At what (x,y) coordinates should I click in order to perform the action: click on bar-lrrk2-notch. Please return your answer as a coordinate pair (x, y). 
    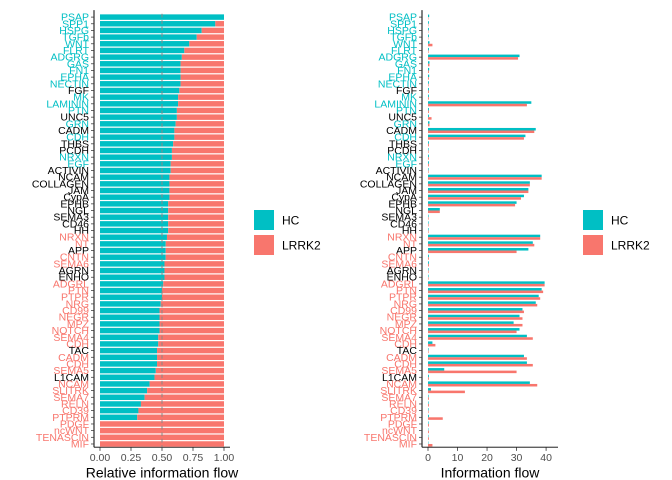
    Looking at the image, I should click on (472, 332).